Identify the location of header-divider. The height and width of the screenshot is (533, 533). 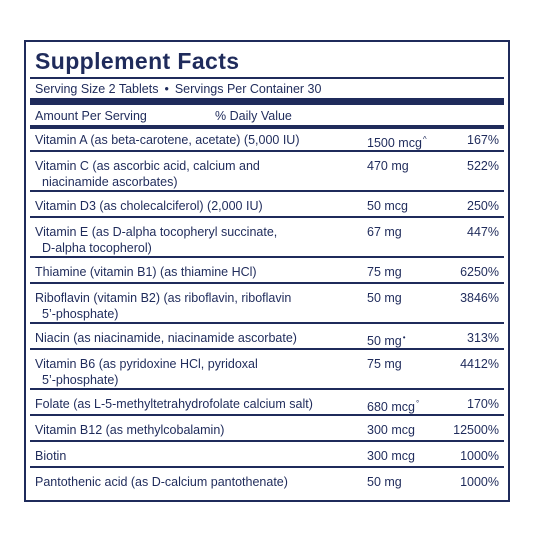
(267, 127).